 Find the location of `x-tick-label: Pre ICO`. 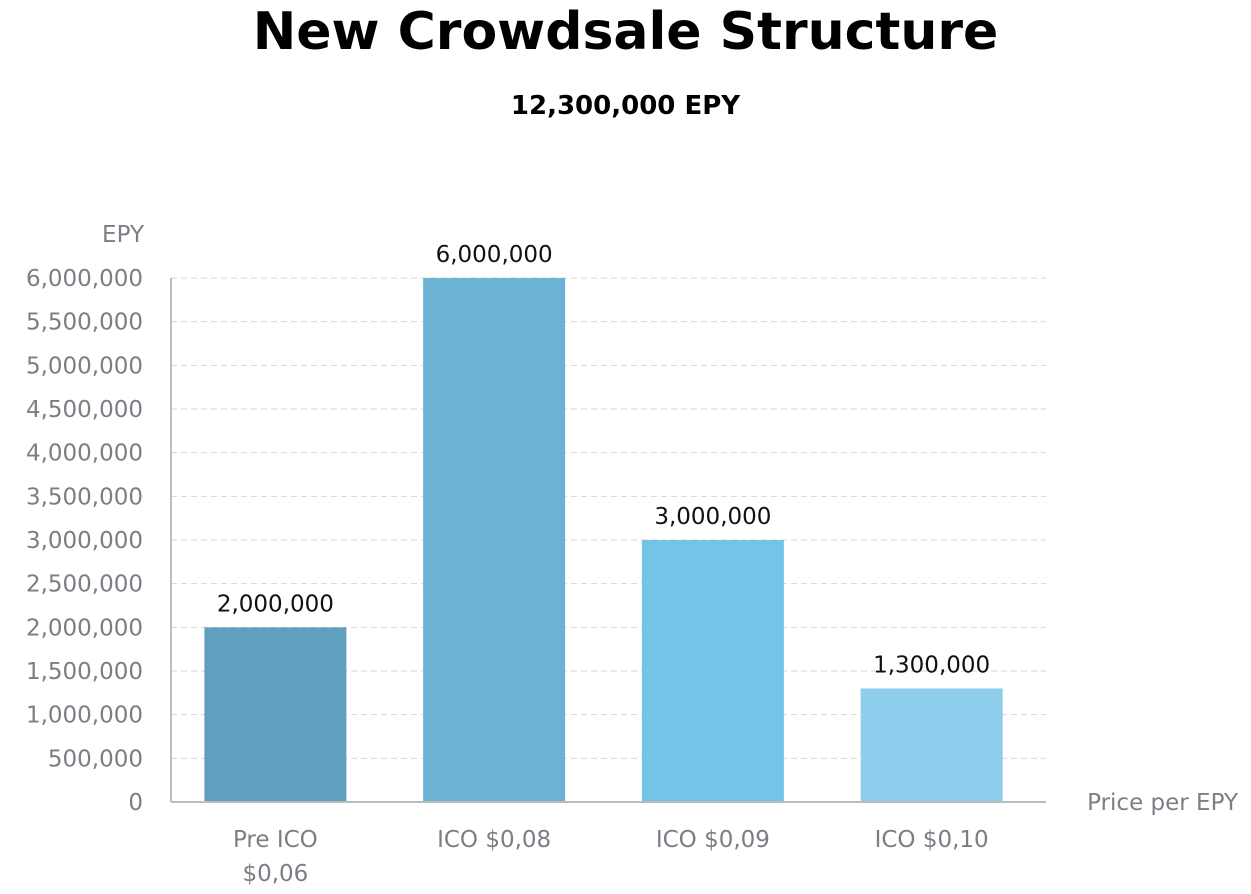

x-tick-label: Pre ICO is located at coordinates (275, 840).